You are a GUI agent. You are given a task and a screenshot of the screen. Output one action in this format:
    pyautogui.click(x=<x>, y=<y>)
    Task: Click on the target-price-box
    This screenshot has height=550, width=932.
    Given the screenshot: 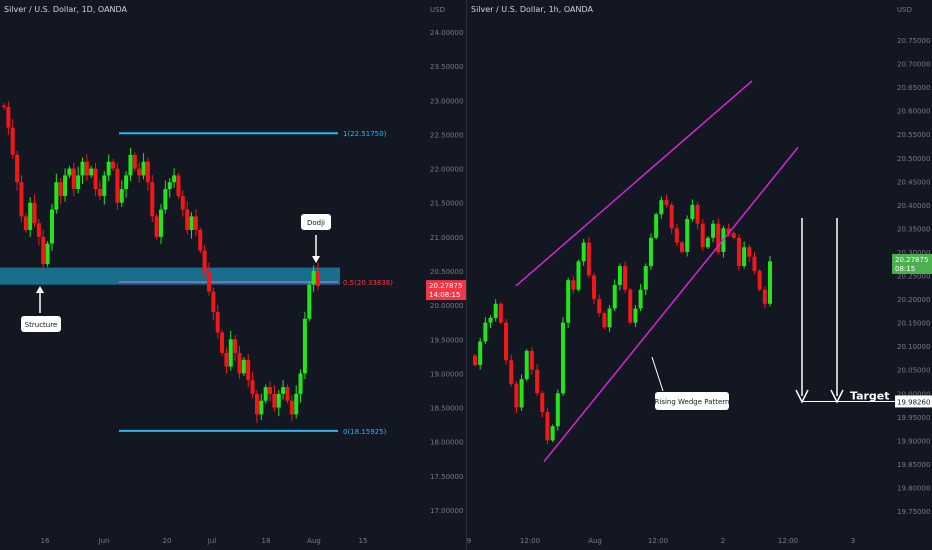 What is the action you would take?
    pyautogui.click(x=913, y=401)
    